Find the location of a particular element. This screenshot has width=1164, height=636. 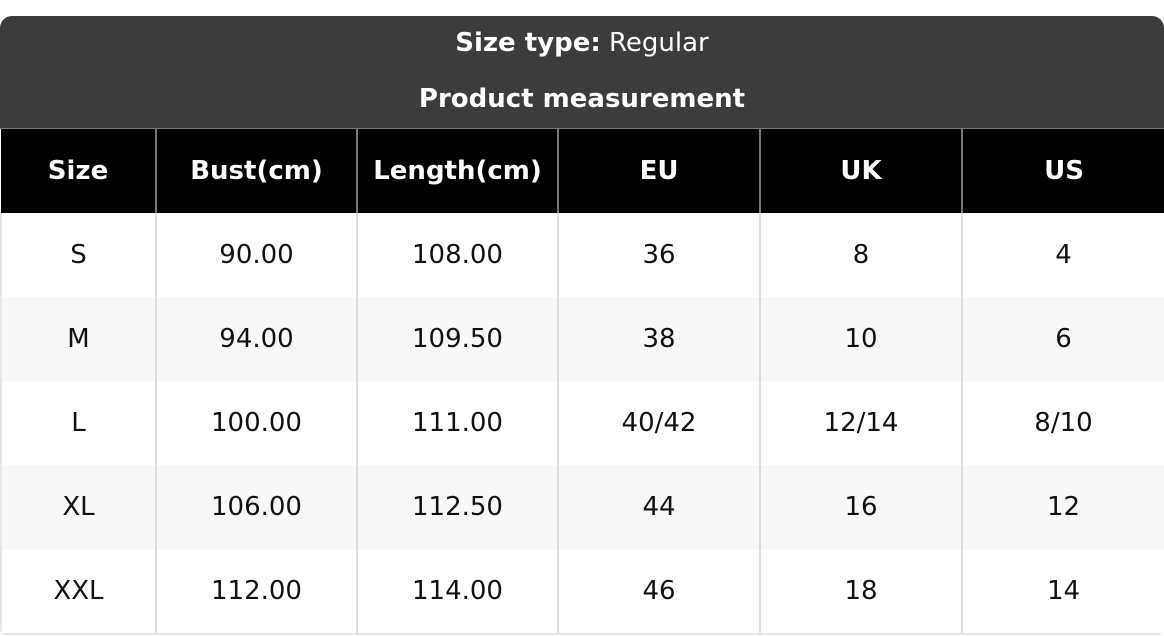

cell-bust: 90.00 is located at coordinates (256, 255).